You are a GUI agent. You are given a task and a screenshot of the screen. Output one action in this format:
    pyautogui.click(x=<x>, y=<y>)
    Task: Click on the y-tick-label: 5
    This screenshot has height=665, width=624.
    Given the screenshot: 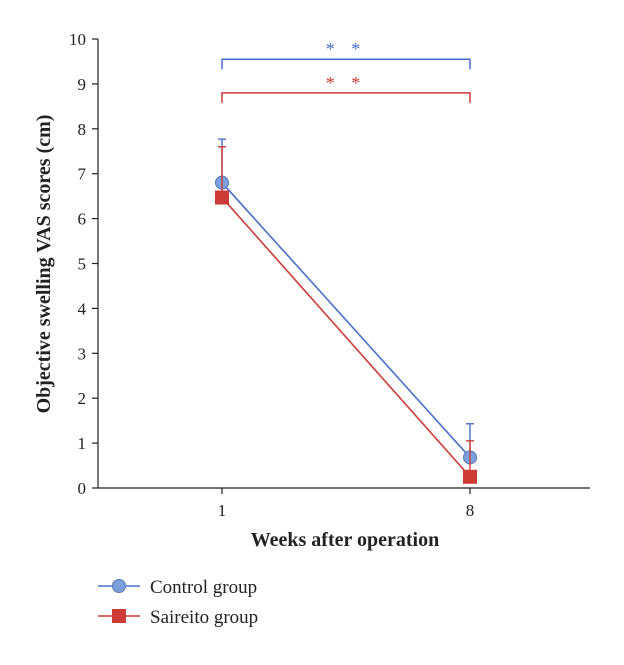 What is the action you would take?
    pyautogui.click(x=82, y=264)
    